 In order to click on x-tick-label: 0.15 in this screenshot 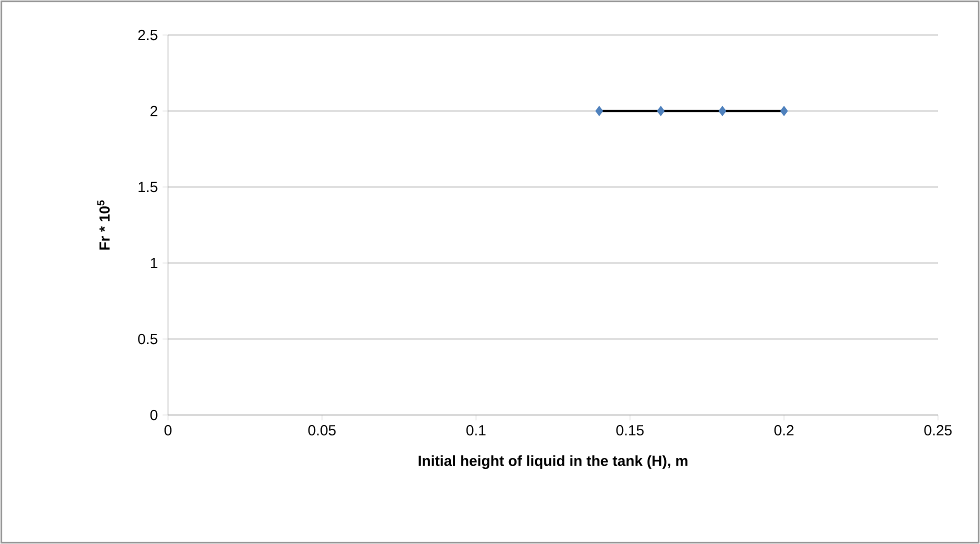, I will do `click(630, 430)`.